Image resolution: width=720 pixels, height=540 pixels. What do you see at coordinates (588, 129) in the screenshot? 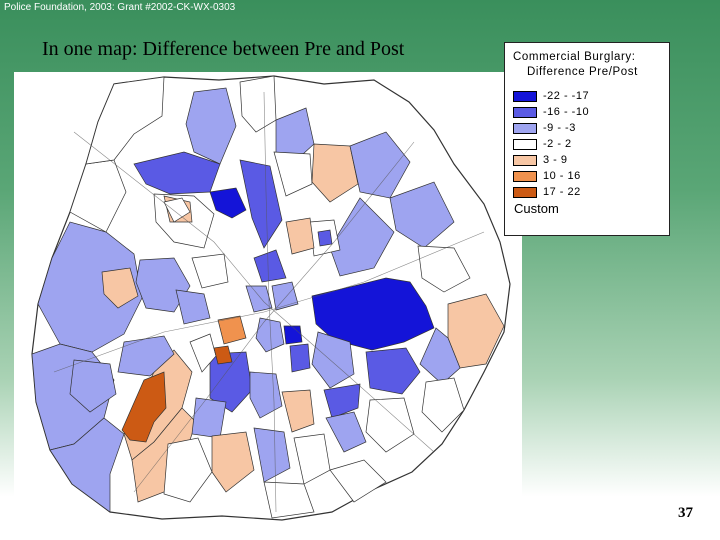
I see `legend-row: -9 - -3` at bounding box center [588, 129].